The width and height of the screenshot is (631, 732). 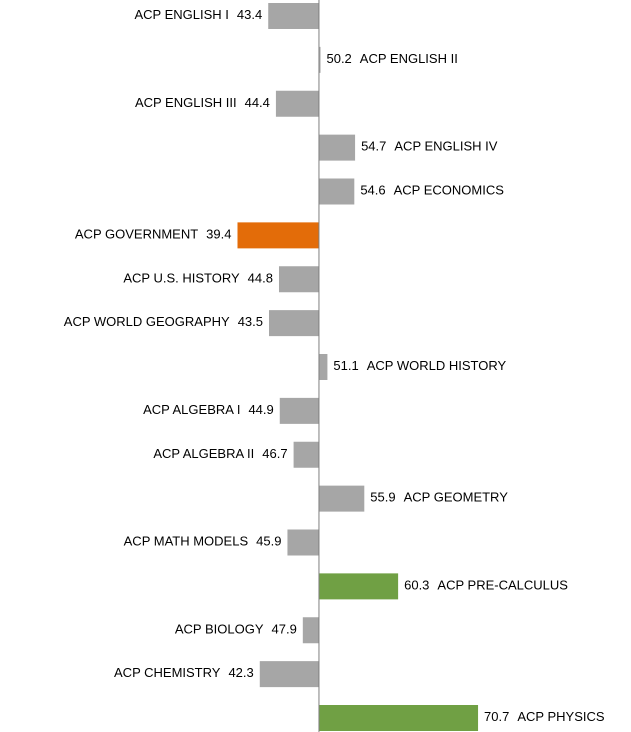 I want to click on category-label: ACP ENGLISH IV, so click(x=445, y=146).